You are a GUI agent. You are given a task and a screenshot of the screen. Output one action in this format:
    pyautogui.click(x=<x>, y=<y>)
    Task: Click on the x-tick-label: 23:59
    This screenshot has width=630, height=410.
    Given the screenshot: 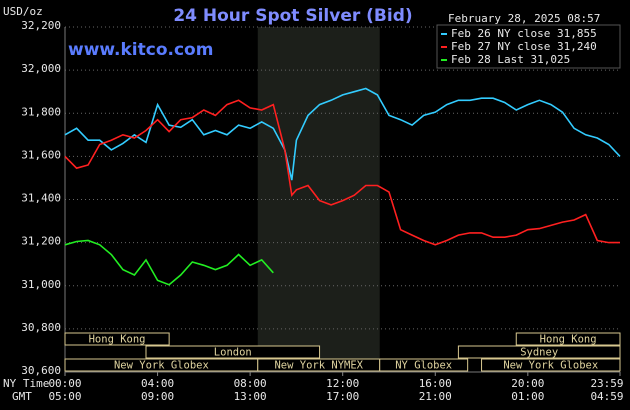 What is the action you would take?
    pyautogui.click(x=606, y=383)
    